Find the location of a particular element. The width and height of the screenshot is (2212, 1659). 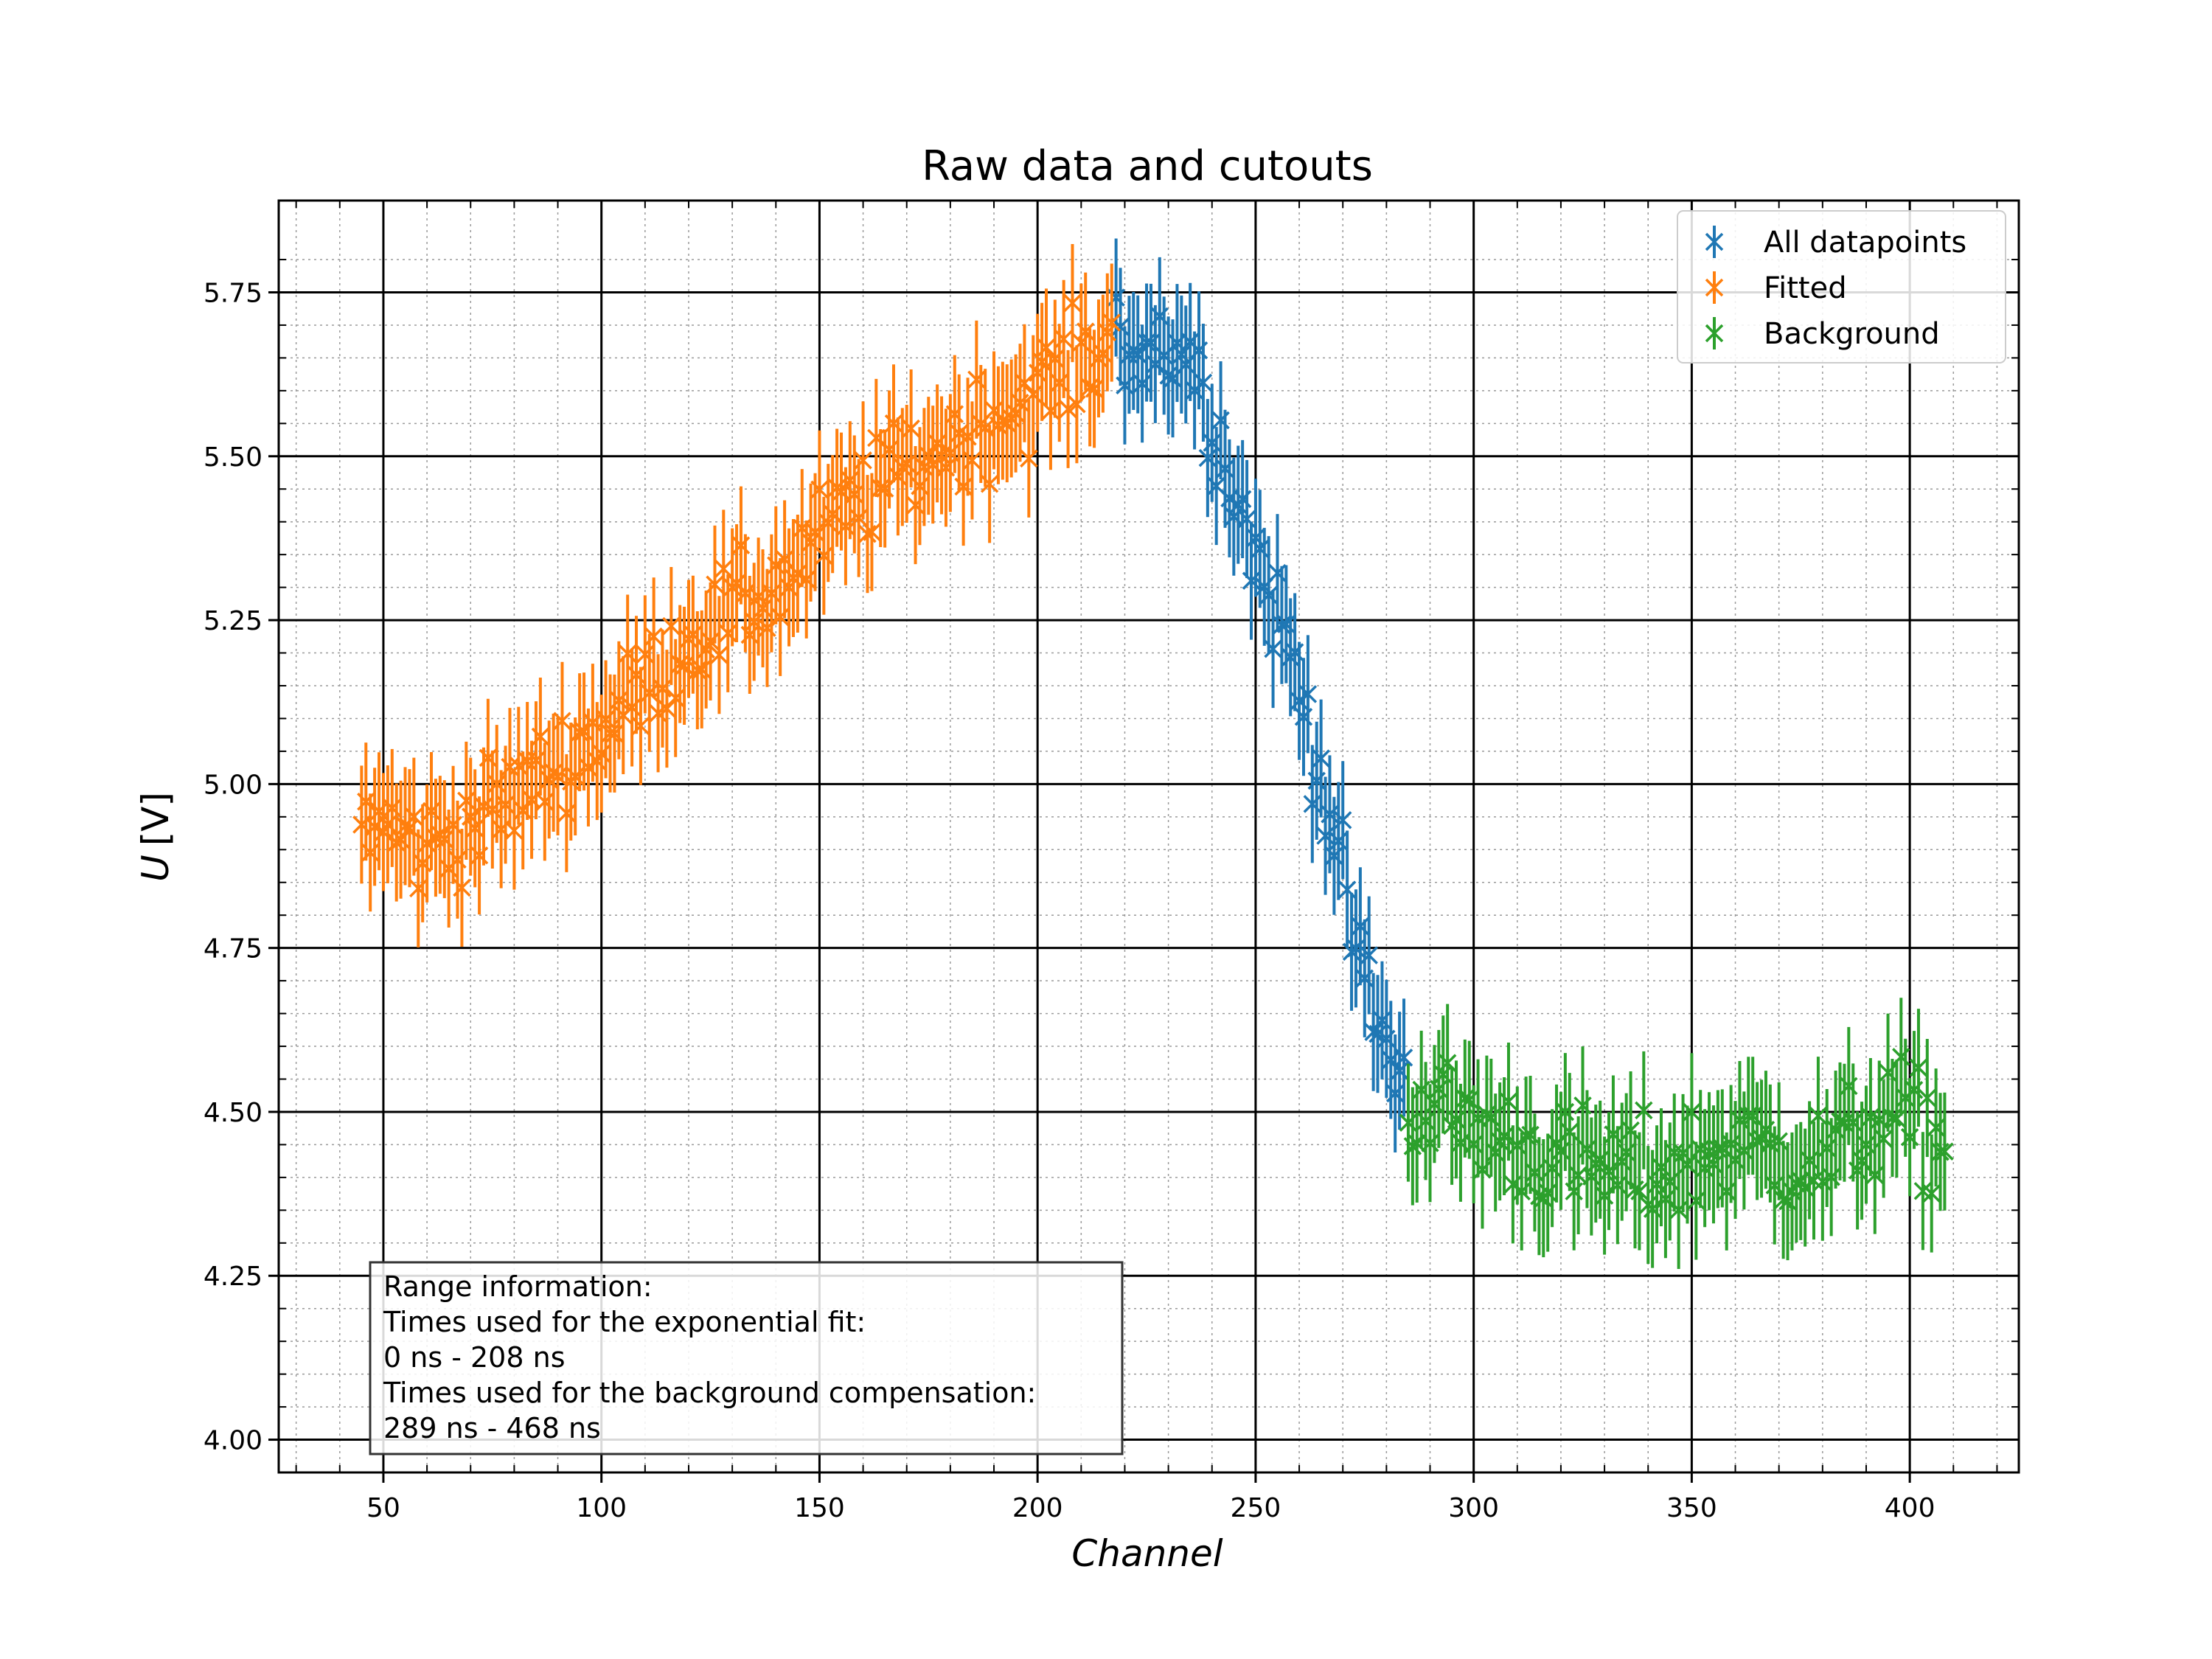

legend-label: Background is located at coordinates (1852, 334).